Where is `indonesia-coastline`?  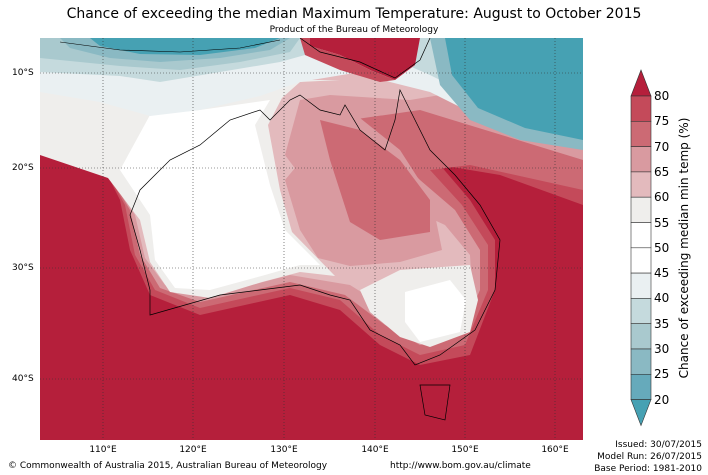 indonesia-coastline is located at coordinates (170, 46).